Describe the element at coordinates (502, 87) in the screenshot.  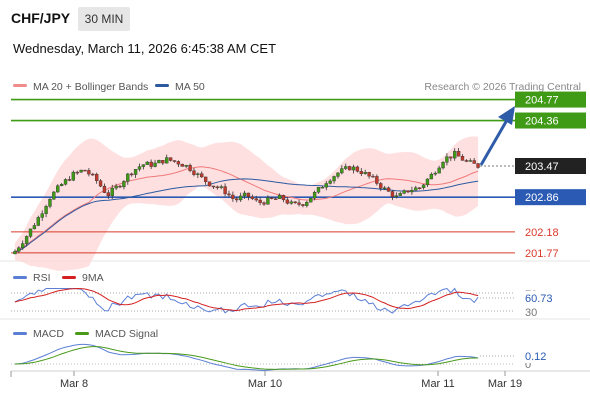
I see `source-credit: Research © 2026 Trading Central` at that location.